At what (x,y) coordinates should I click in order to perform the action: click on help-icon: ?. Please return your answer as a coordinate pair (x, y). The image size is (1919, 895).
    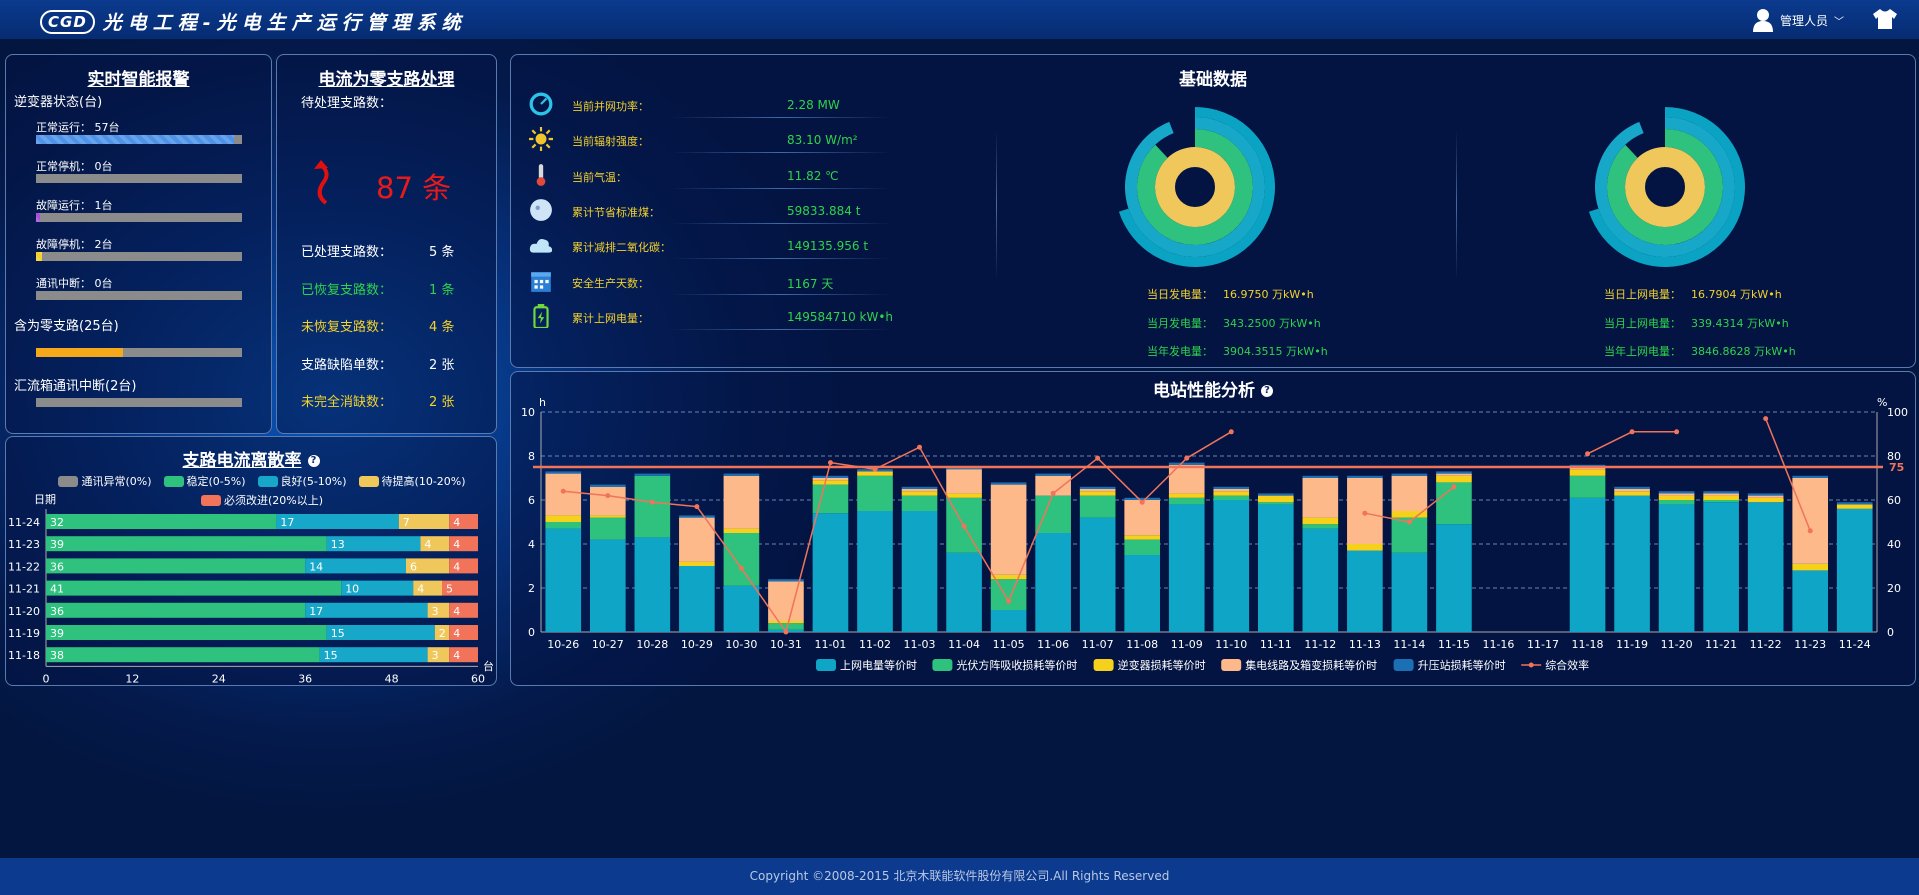
    Looking at the image, I should click on (1267, 391).